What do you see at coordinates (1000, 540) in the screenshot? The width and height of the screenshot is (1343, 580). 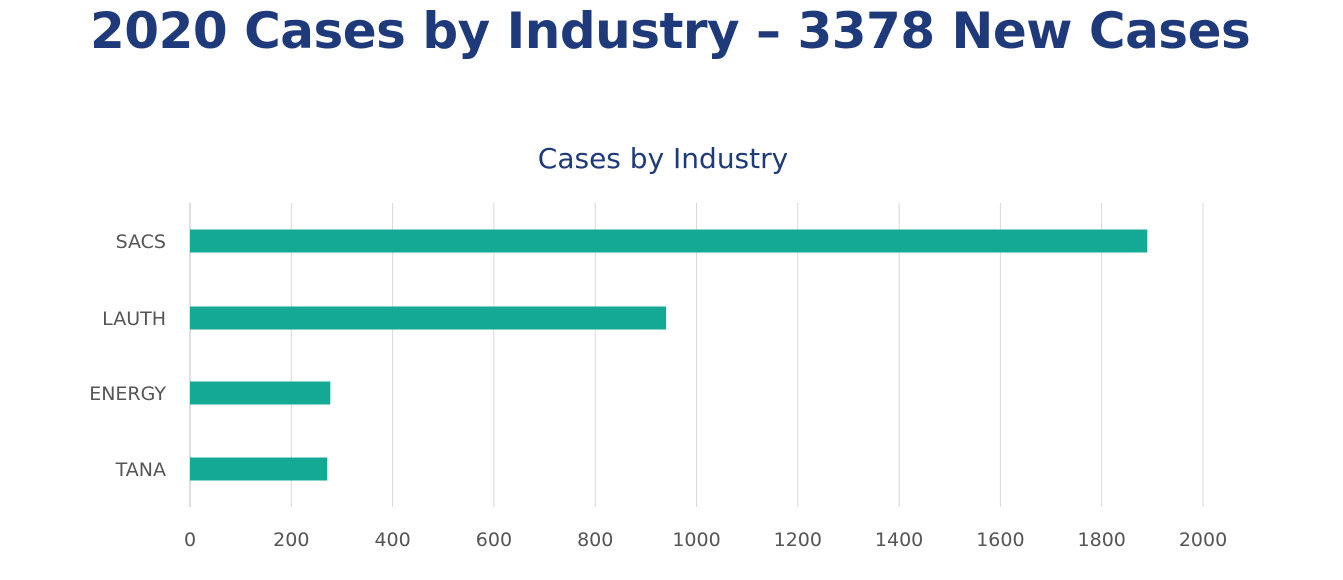 I see `x-tick-label-1600: 1600` at bounding box center [1000, 540].